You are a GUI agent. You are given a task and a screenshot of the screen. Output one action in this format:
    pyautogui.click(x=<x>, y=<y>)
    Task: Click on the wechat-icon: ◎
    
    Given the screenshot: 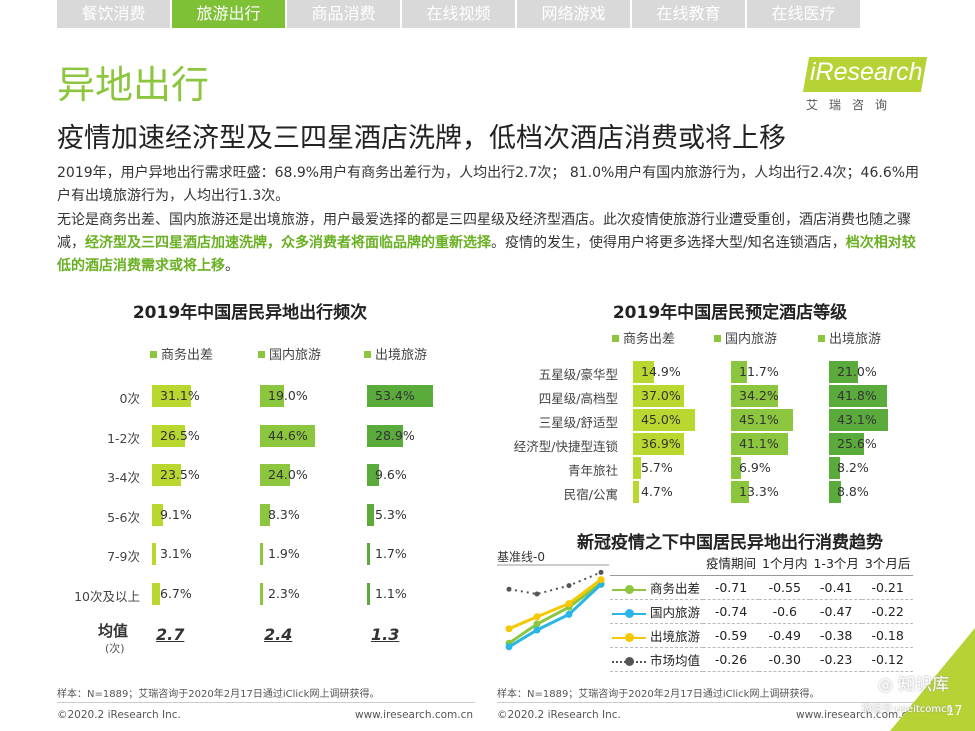 What is the action you would take?
    pyautogui.click(x=888, y=685)
    